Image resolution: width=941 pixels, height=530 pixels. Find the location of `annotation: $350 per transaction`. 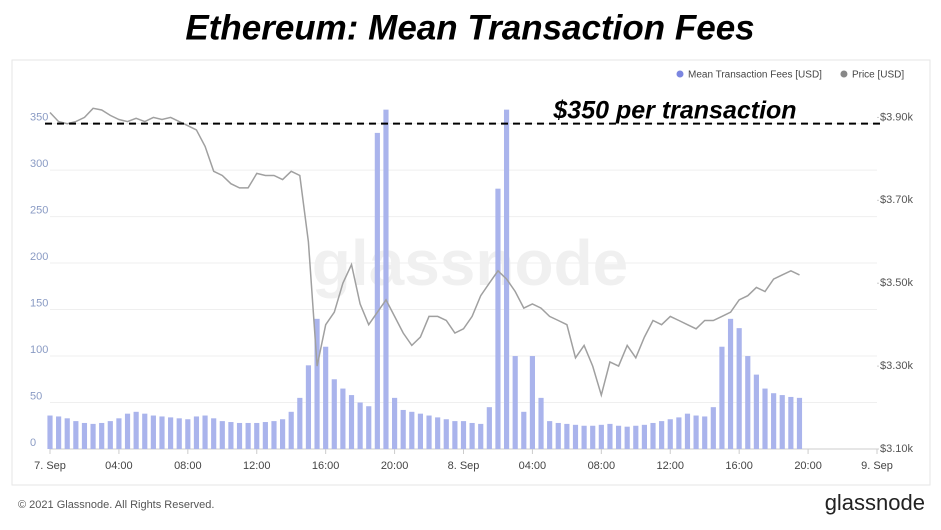

annotation: $350 per transaction is located at coordinates (674, 111).